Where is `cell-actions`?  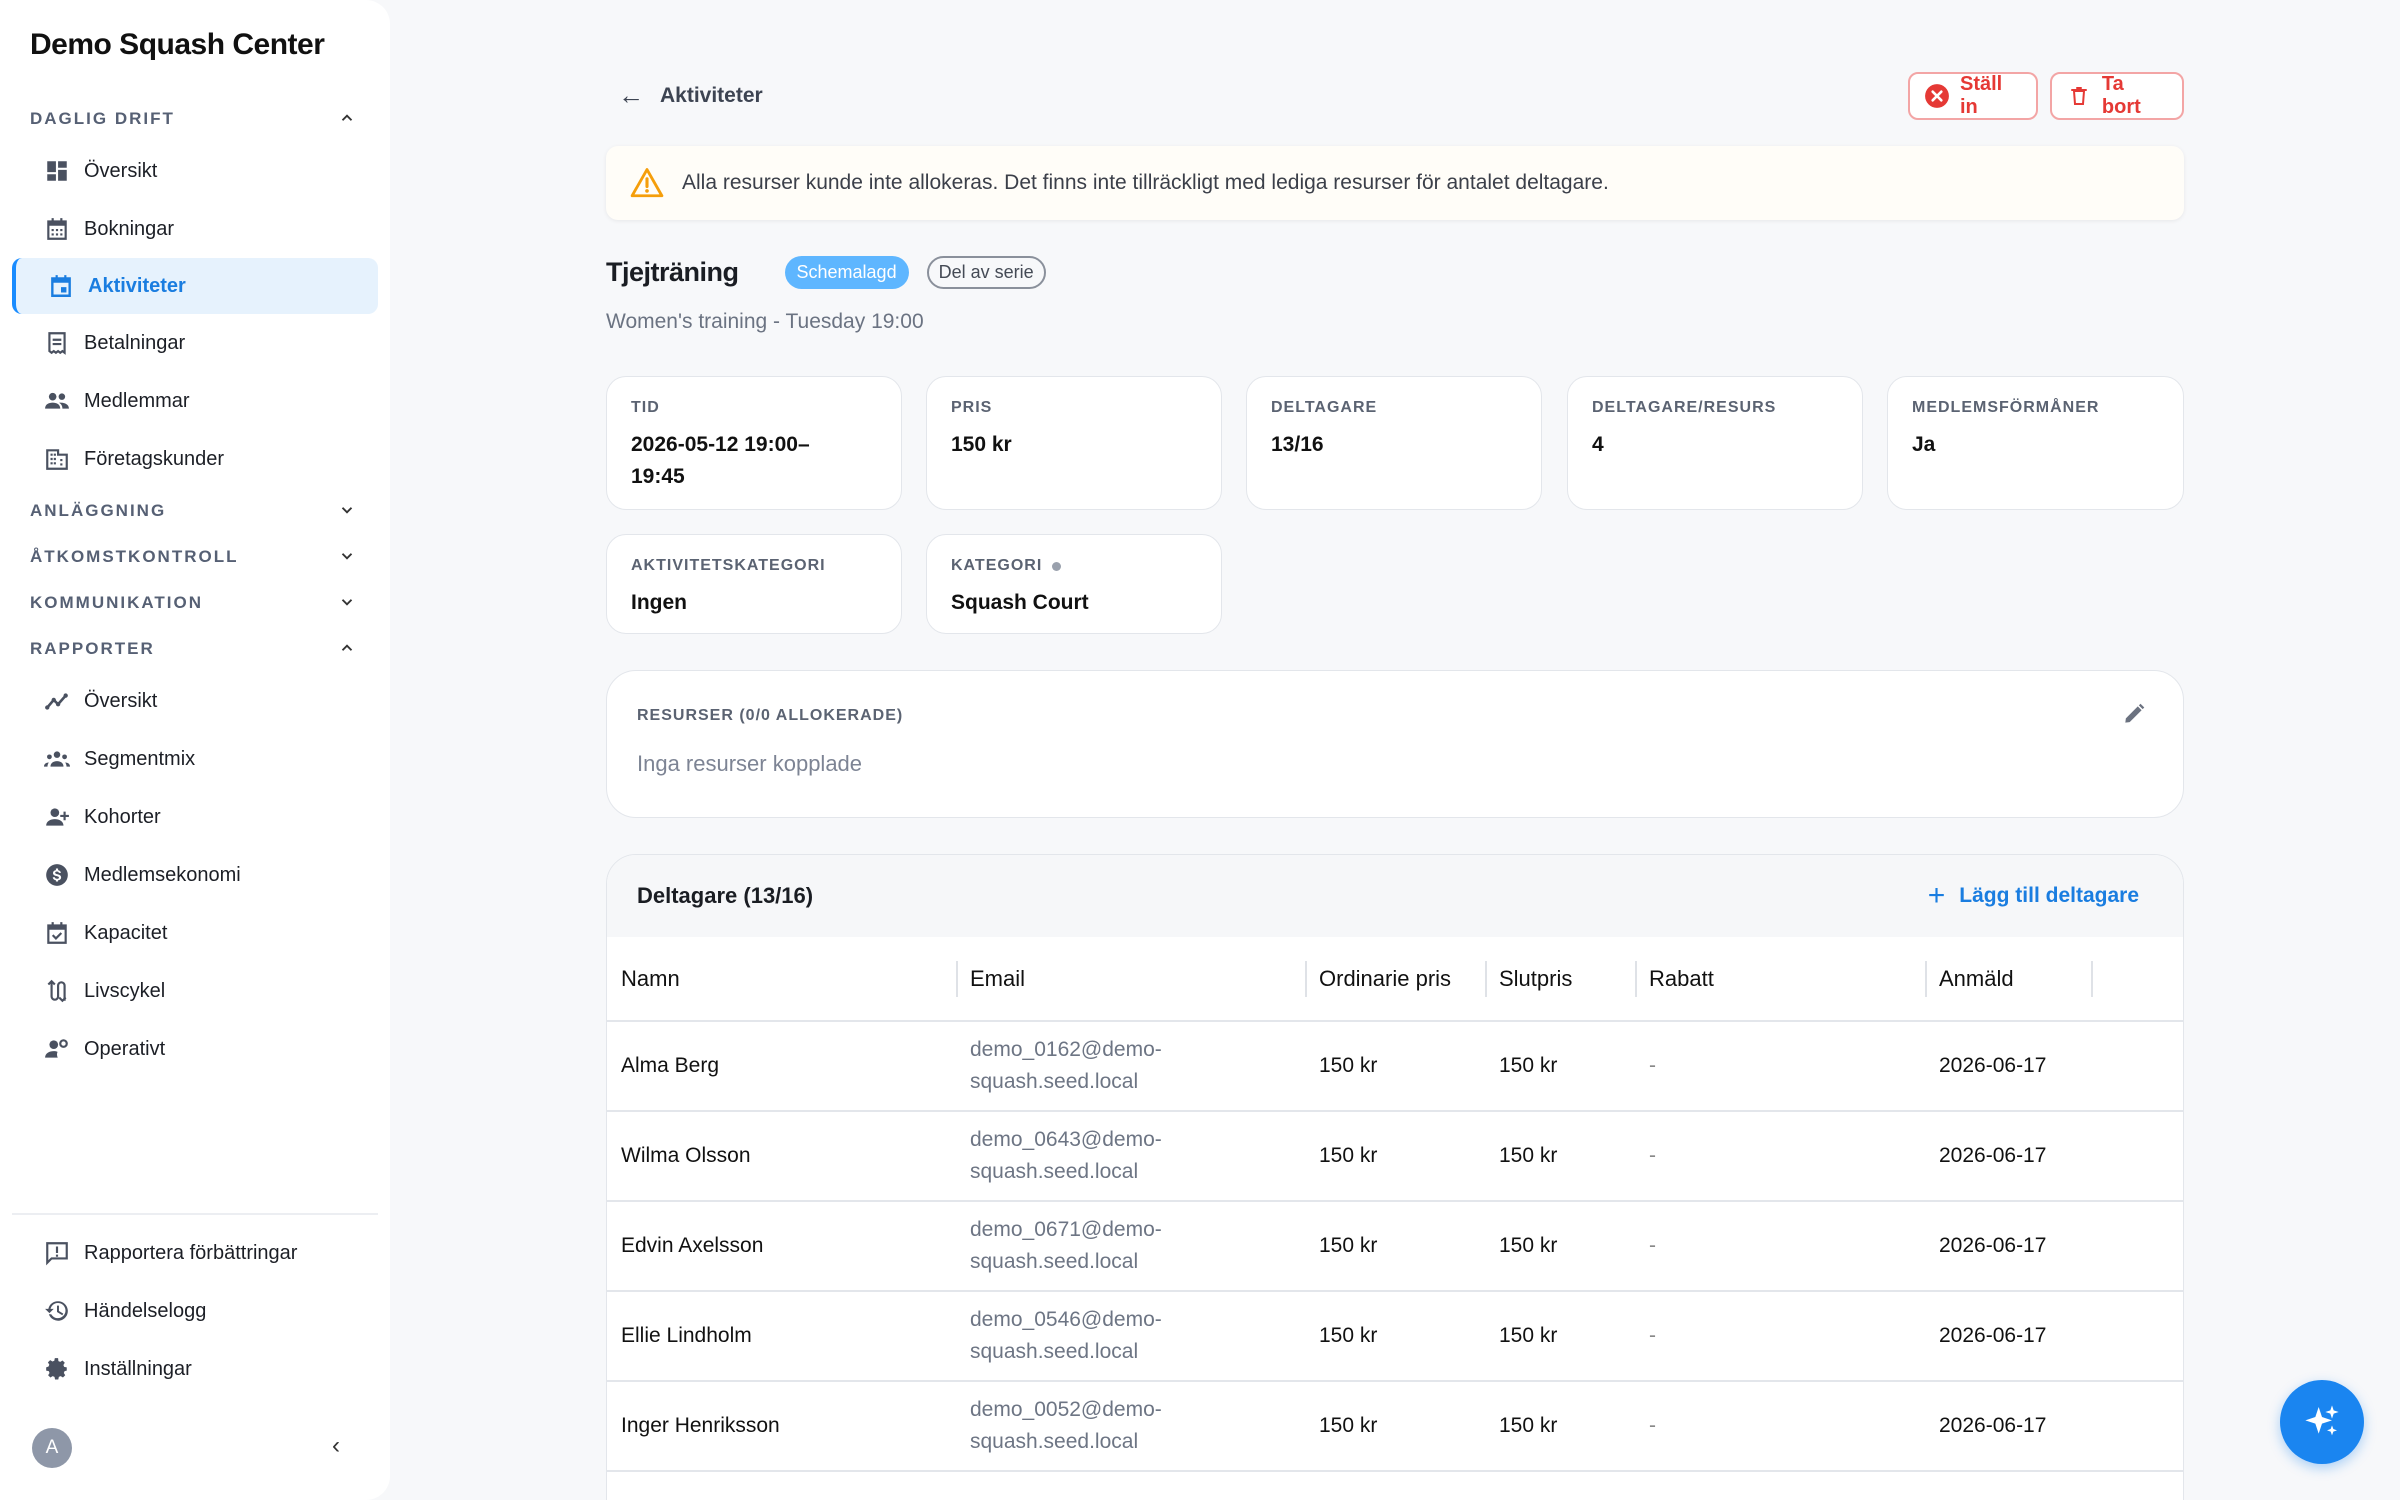
cell-actions is located at coordinates (2137, 1246).